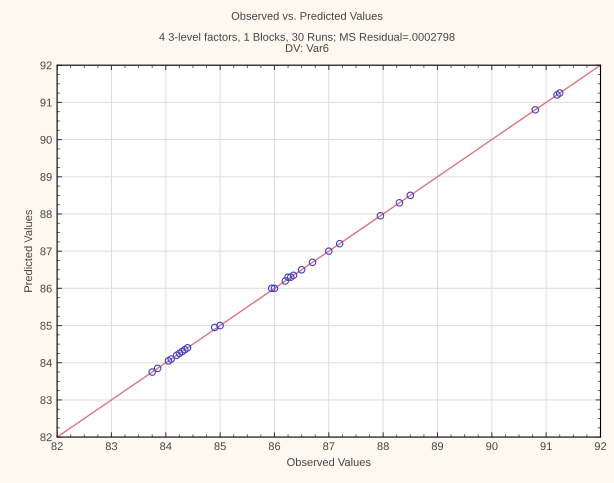 The image size is (614, 483). I want to click on y-tick-label: 92, so click(46, 65).